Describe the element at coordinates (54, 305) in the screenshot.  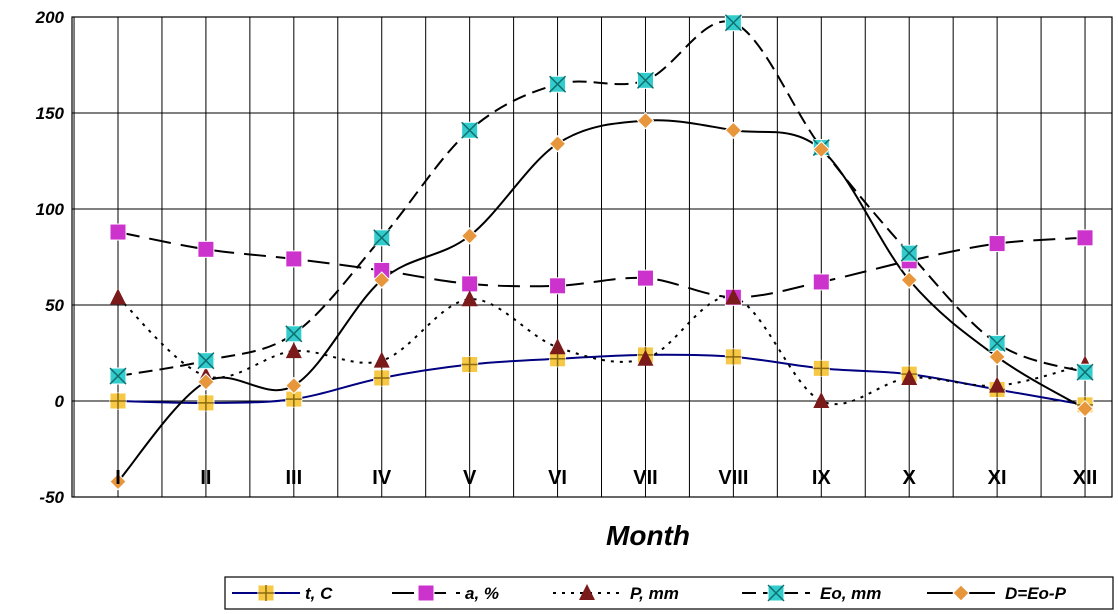
I see `y-tick-label: 50` at that location.